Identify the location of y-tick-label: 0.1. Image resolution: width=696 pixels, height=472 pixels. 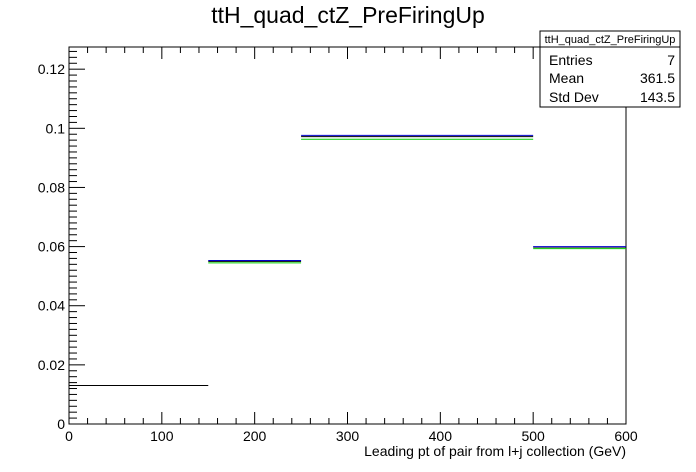
(56, 128).